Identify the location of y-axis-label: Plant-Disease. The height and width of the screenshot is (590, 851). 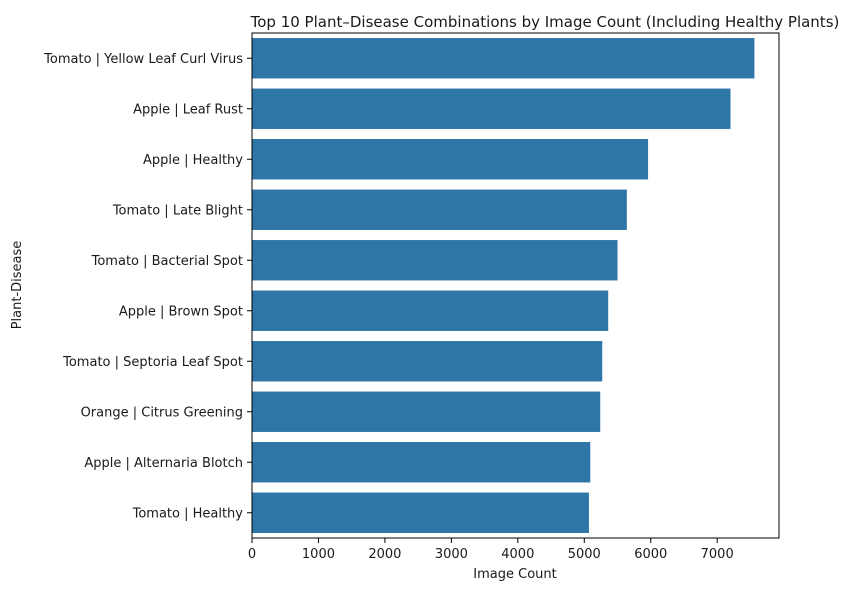
(17, 285).